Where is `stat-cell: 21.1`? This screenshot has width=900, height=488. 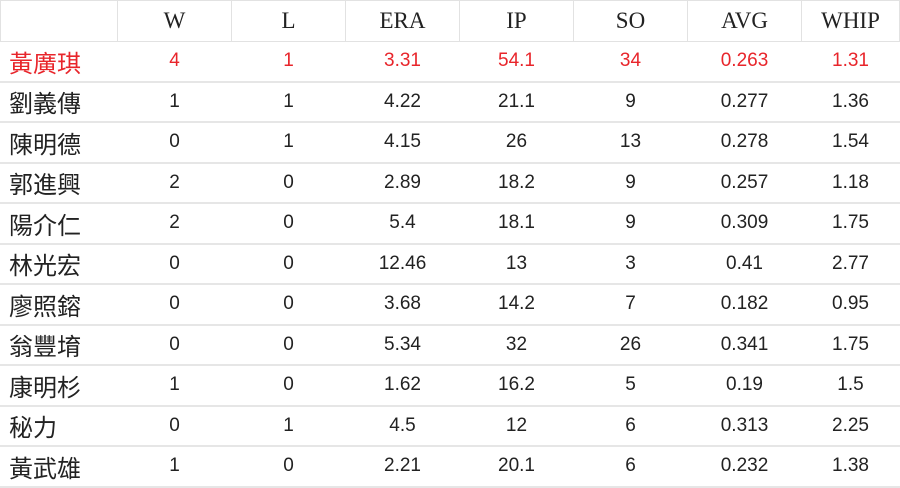
stat-cell: 21.1 is located at coordinates (516, 102).